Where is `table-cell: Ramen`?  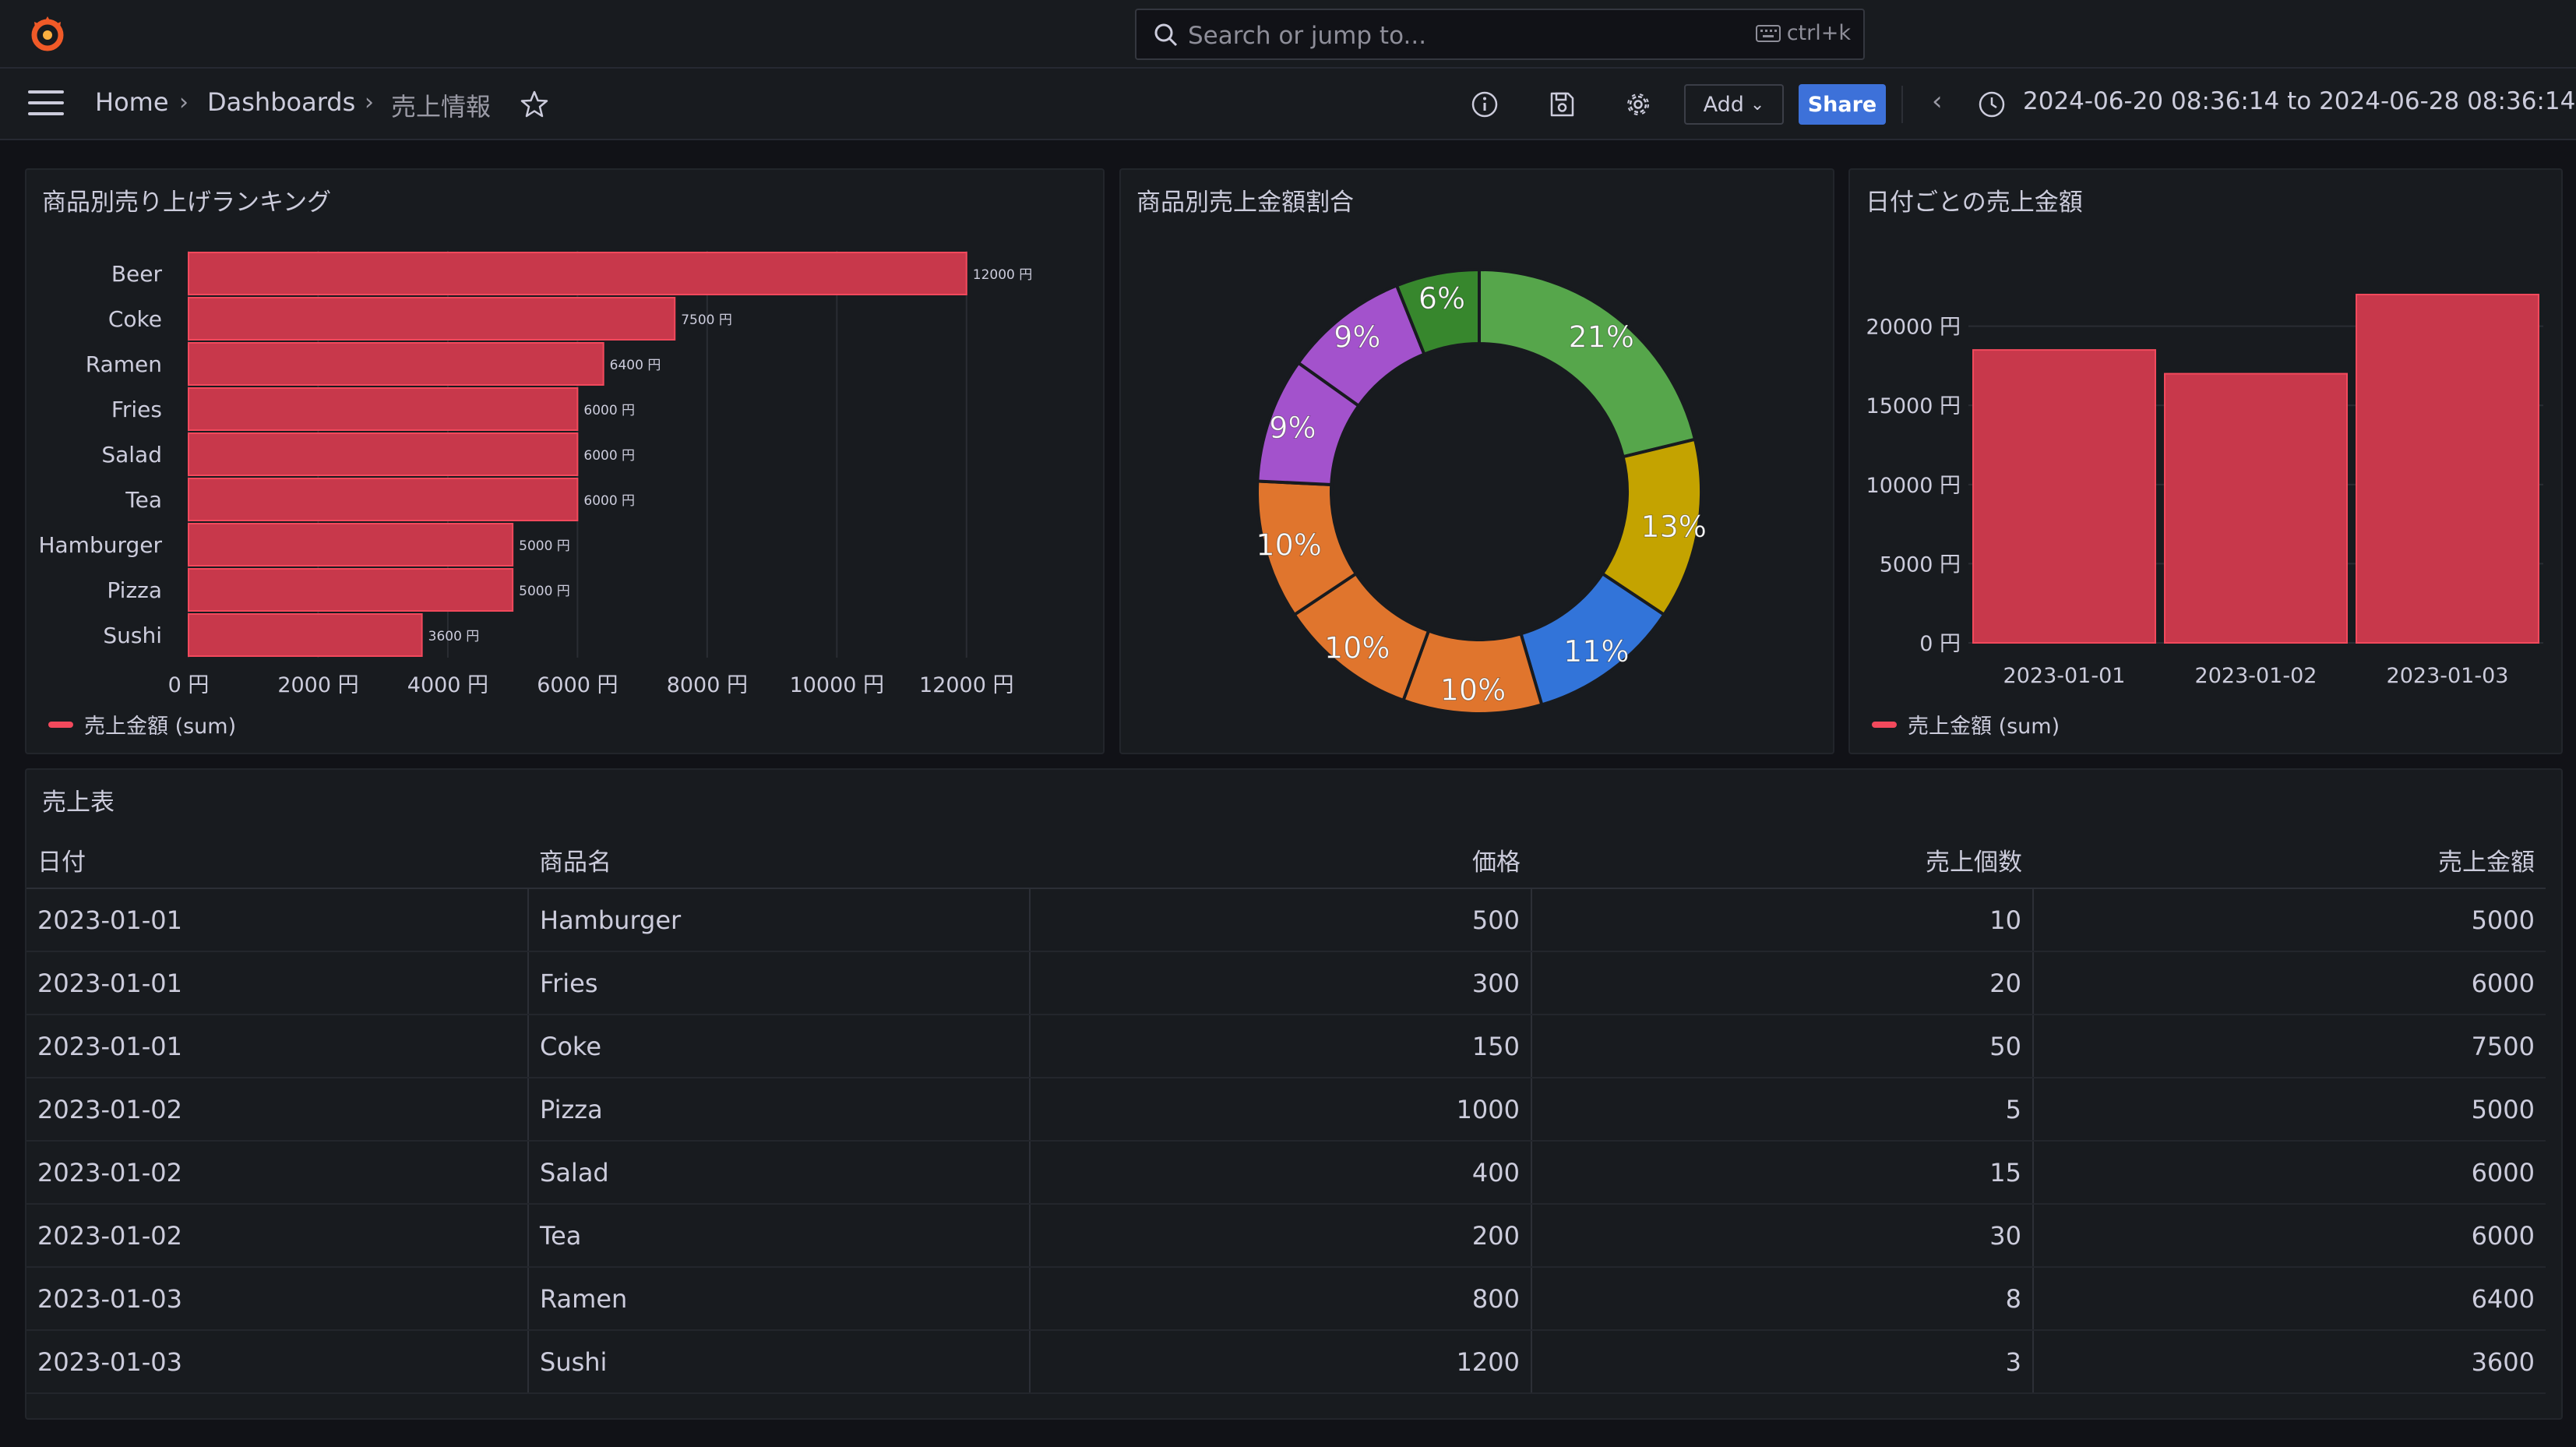 table-cell: Ramen is located at coordinates (779, 1299).